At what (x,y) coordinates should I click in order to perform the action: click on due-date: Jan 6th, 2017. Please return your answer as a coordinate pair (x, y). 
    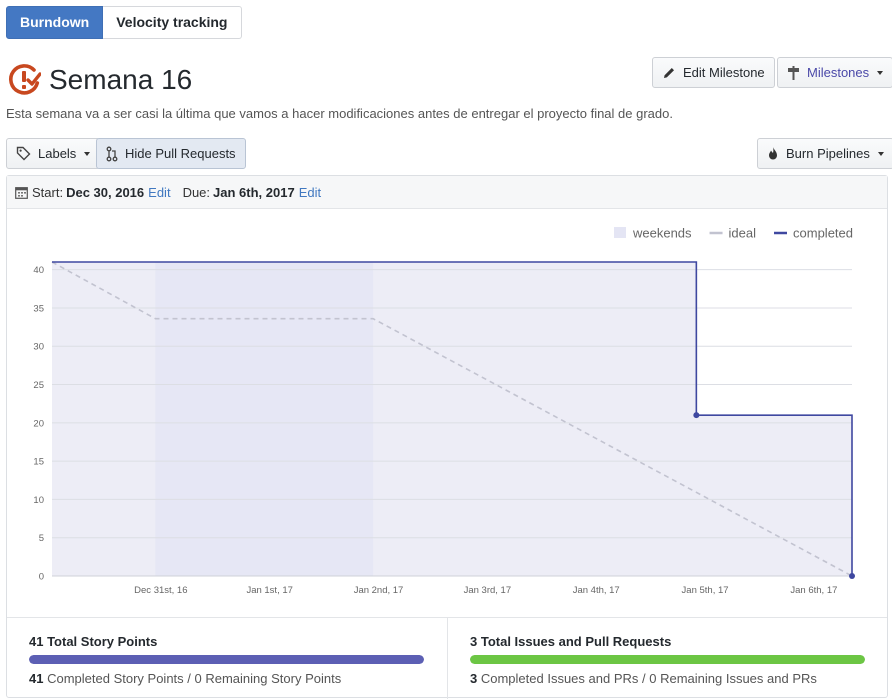
    Looking at the image, I should click on (254, 192).